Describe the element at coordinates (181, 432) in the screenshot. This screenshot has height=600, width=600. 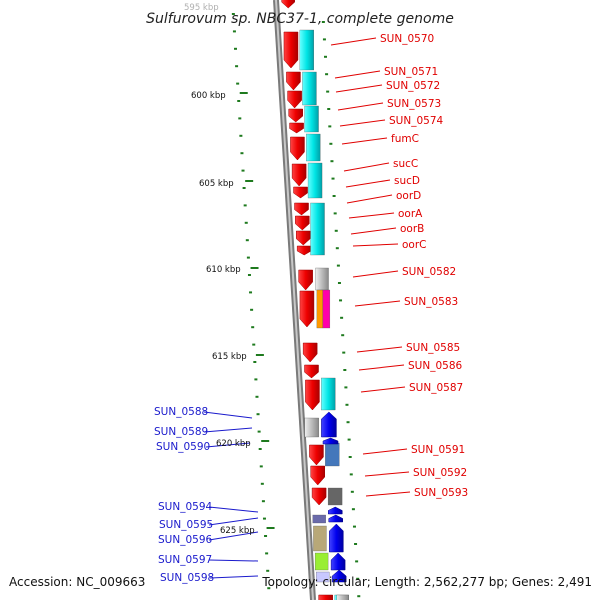
I see `gene-label: SUN_0589` at that location.